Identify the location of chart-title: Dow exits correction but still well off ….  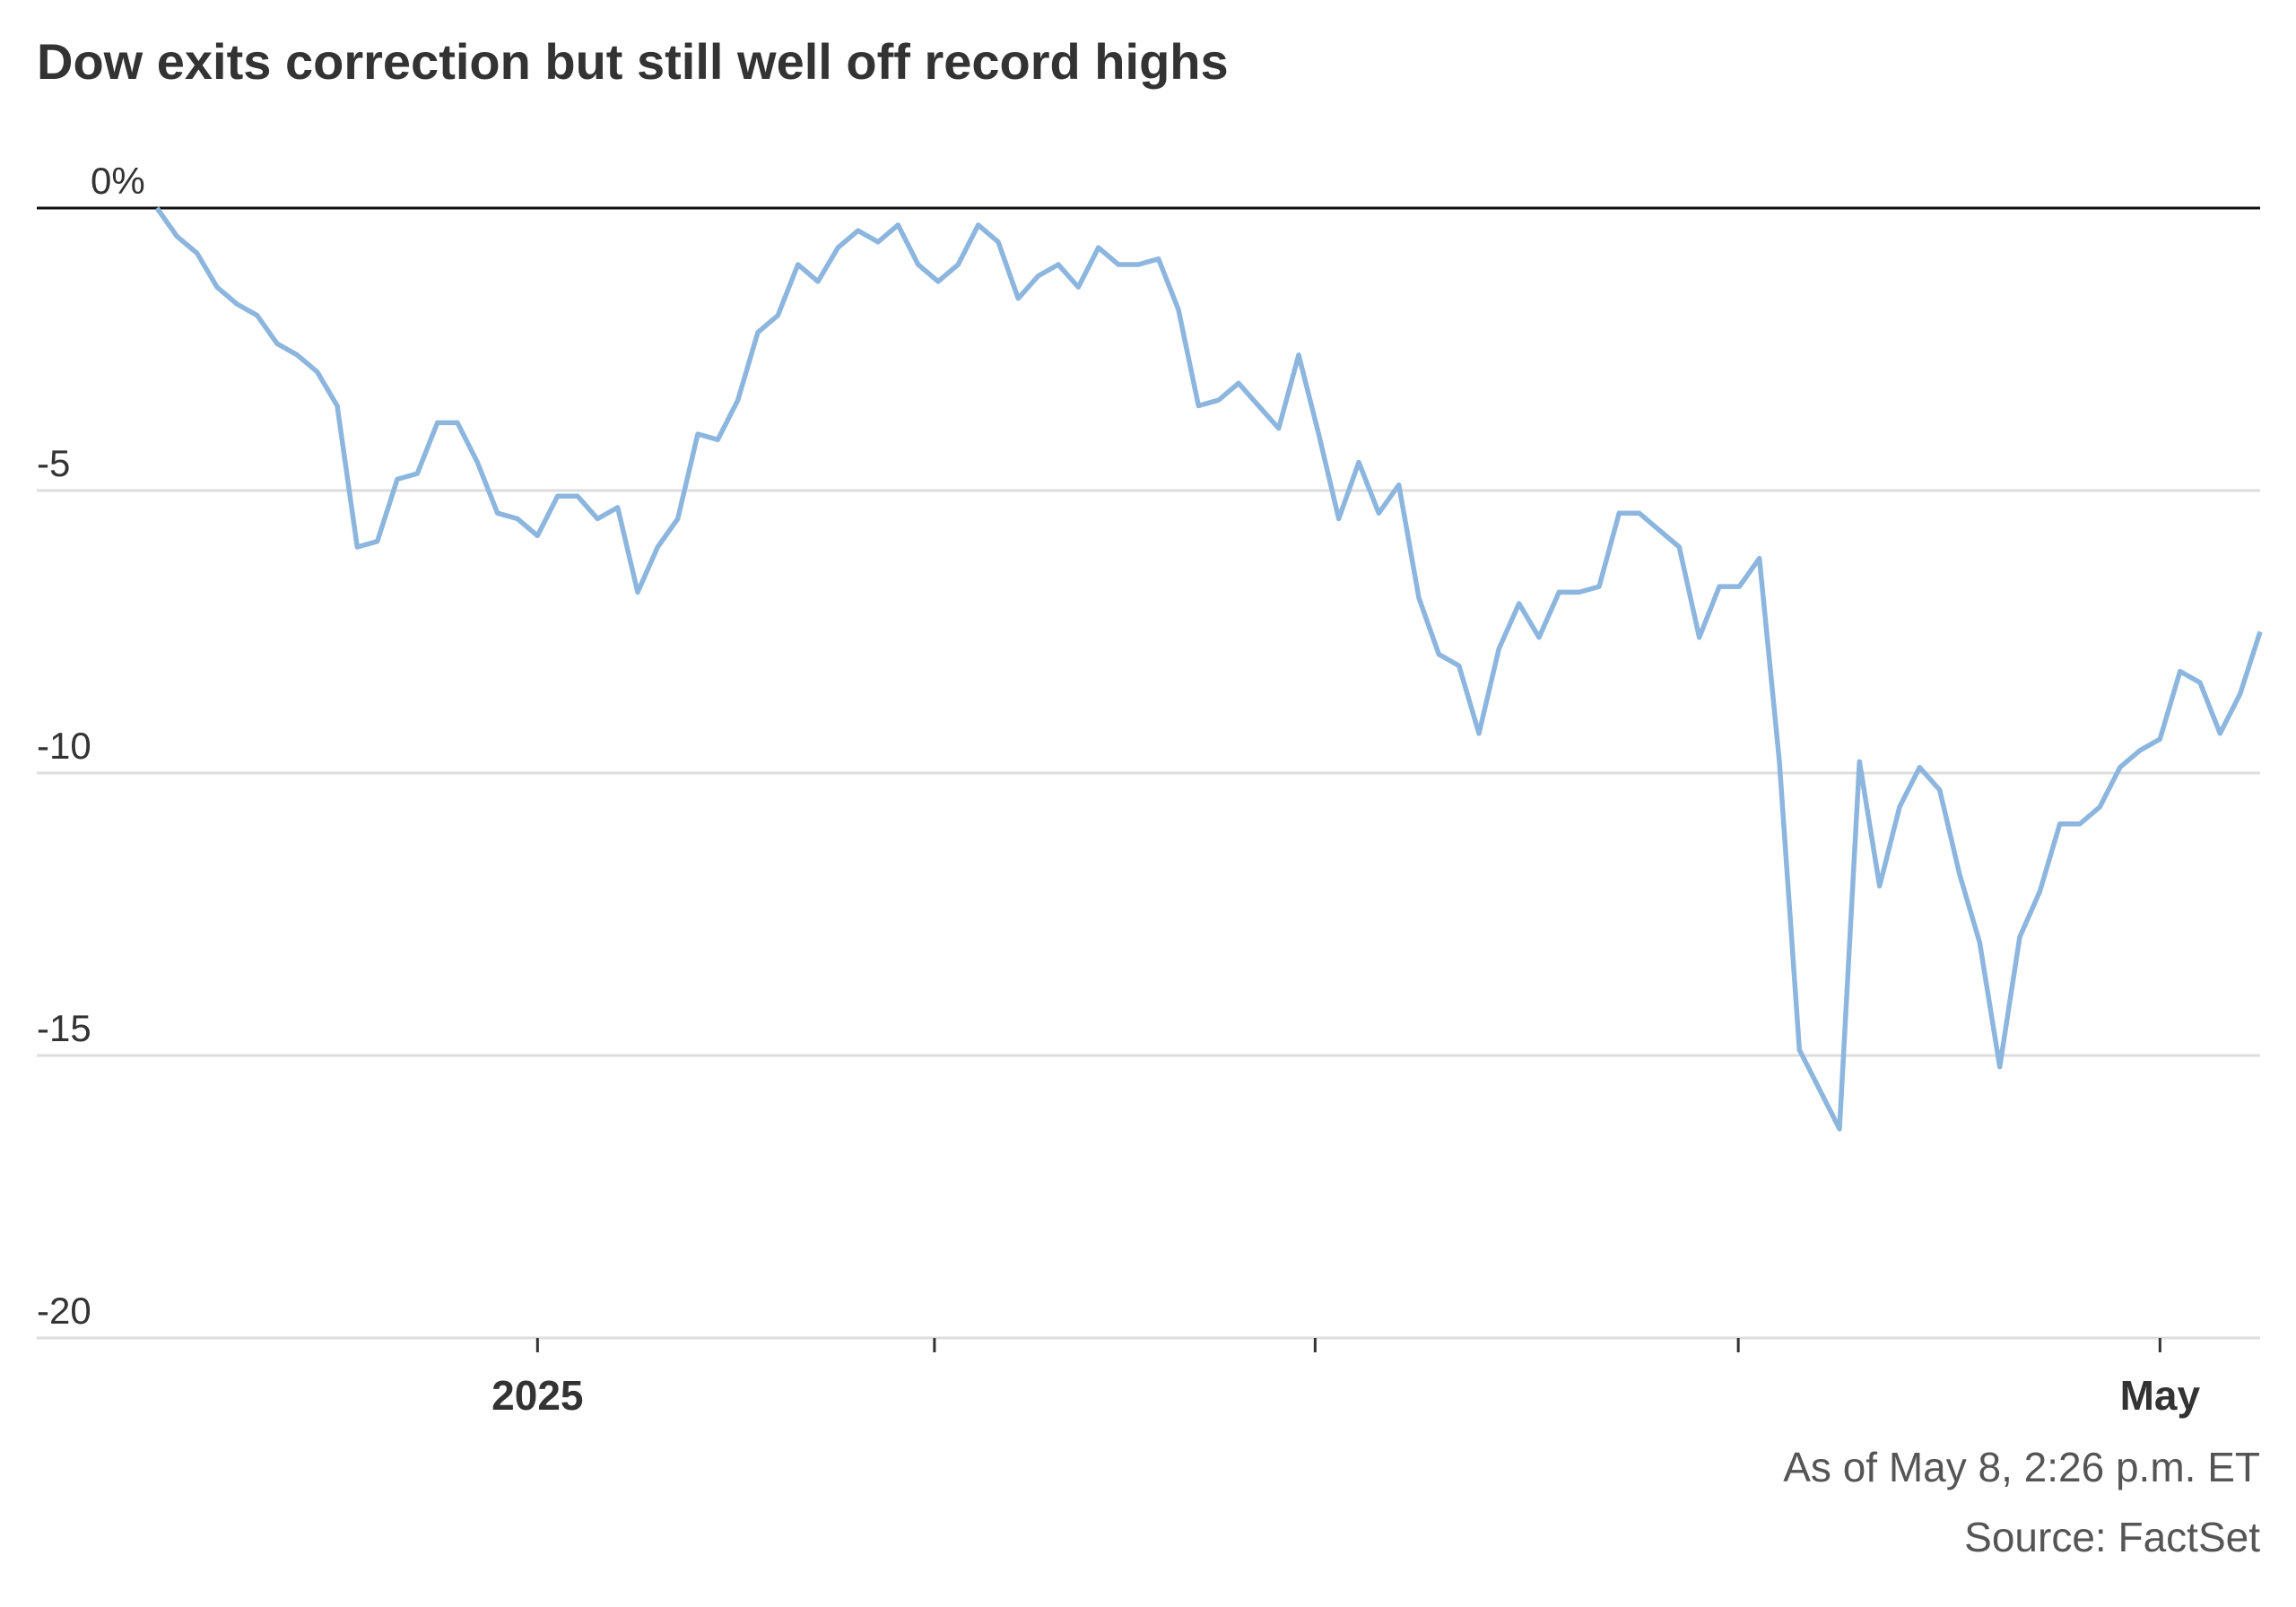
(633, 62).